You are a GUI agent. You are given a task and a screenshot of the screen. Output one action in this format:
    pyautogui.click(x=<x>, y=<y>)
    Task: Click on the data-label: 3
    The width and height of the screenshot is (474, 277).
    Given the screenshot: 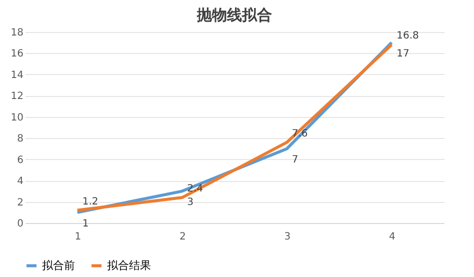 What is the action you would take?
    pyautogui.click(x=190, y=202)
    